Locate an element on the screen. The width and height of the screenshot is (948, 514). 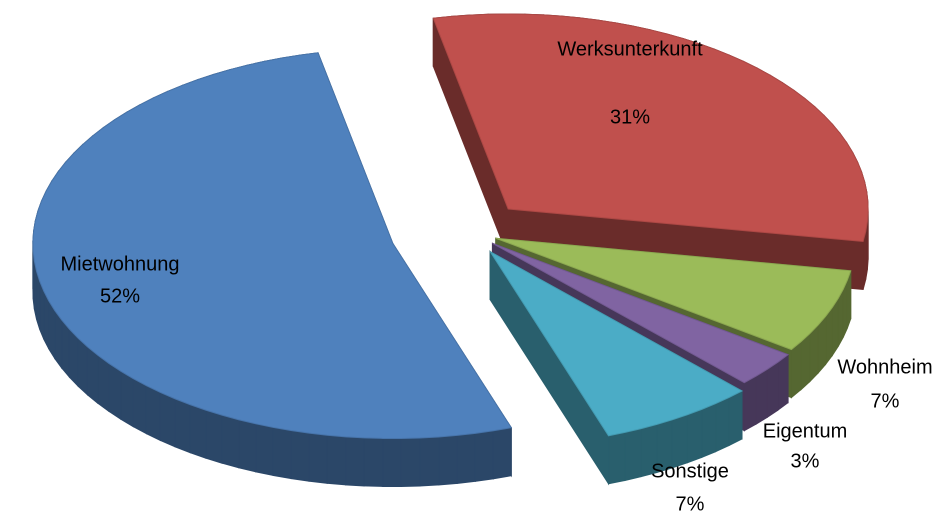
slice-label: Eigentum is located at coordinates (805, 431).